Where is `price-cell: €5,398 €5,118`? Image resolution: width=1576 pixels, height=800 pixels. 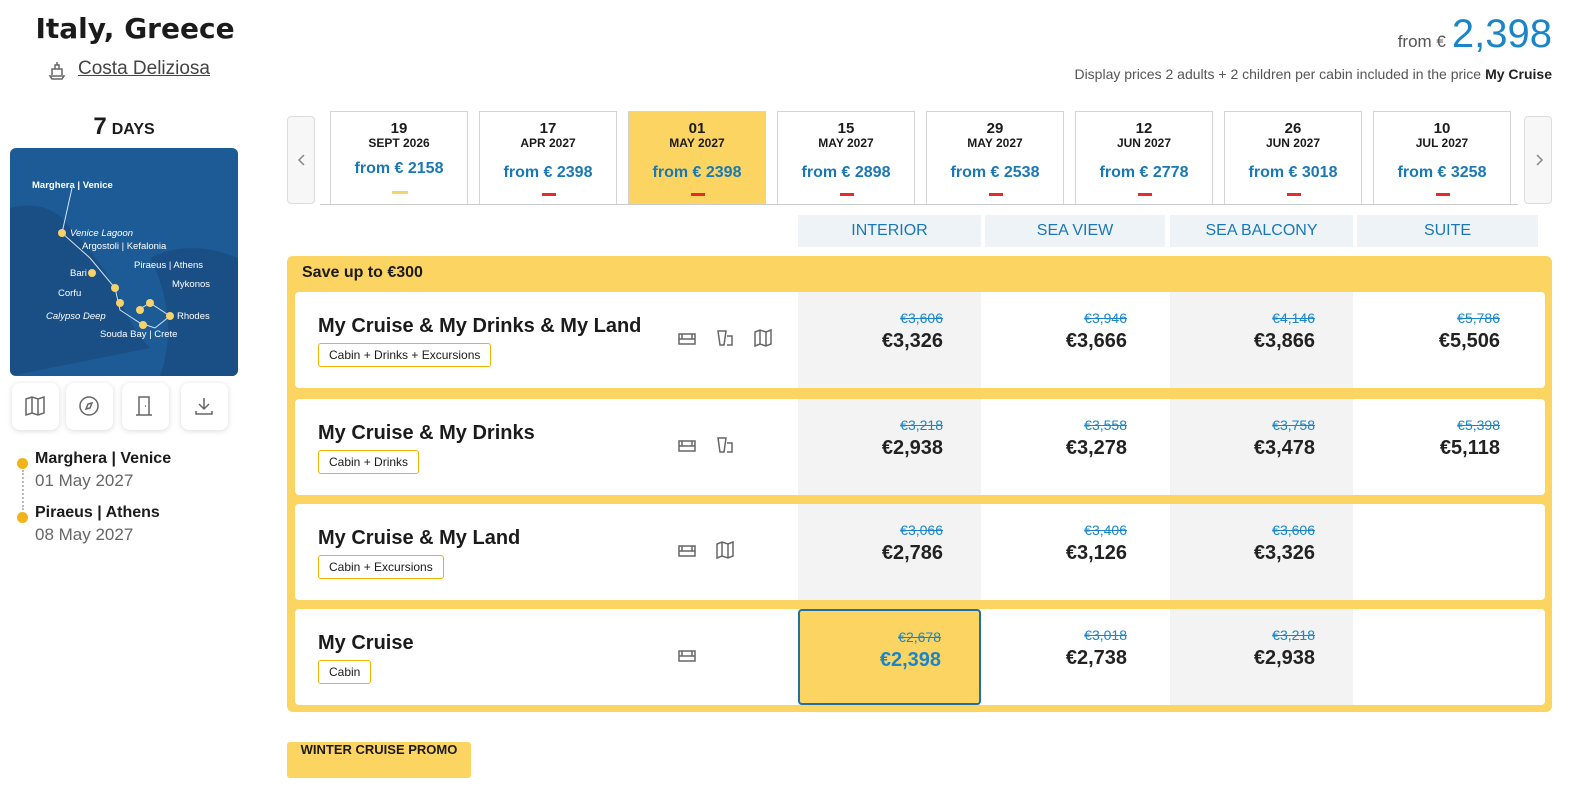 price-cell: €5,398 €5,118 is located at coordinates (1447, 447).